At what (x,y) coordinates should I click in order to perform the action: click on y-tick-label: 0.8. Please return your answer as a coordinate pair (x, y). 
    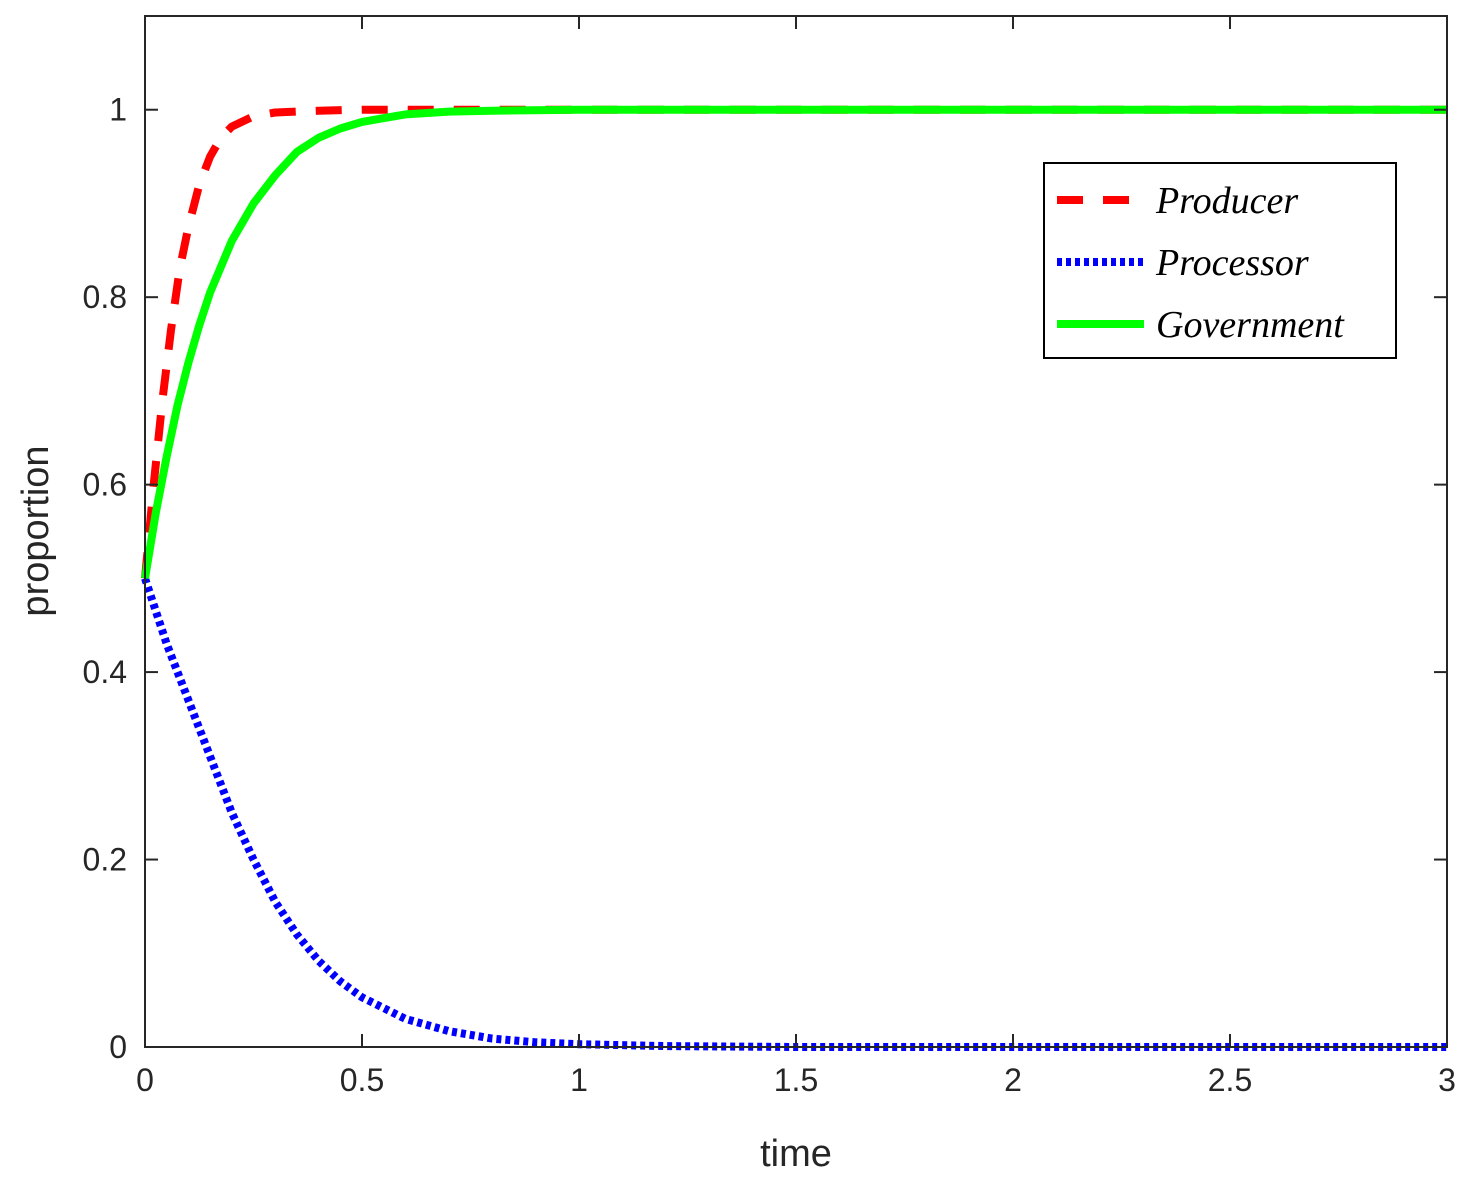
    Looking at the image, I should click on (105, 297).